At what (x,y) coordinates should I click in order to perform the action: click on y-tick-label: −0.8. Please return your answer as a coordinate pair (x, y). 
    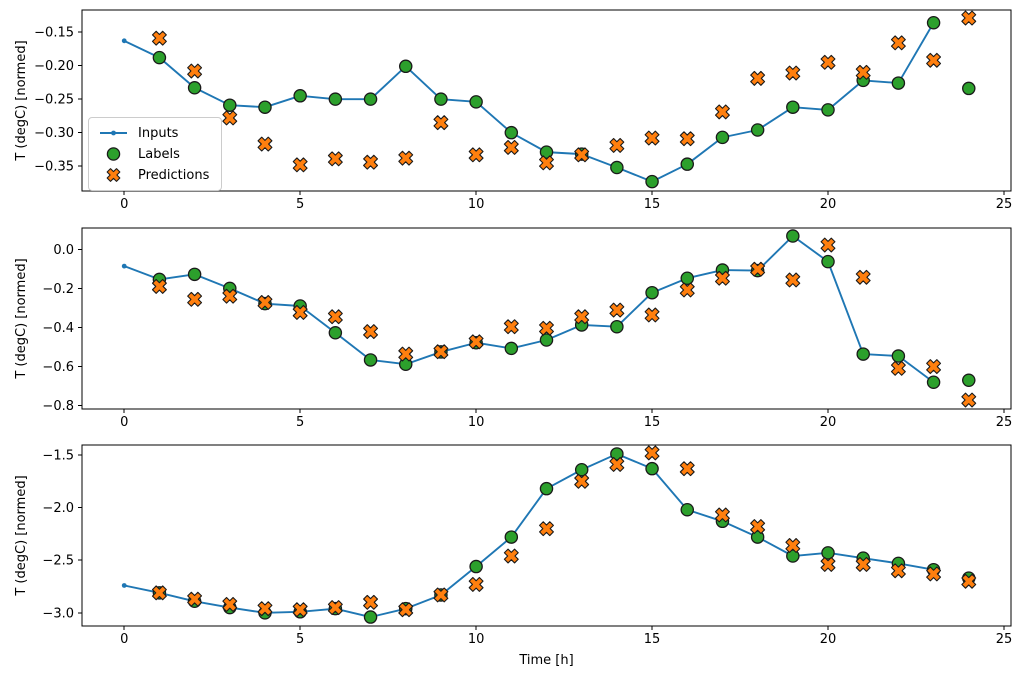
    Looking at the image, I should click on (58, 406).